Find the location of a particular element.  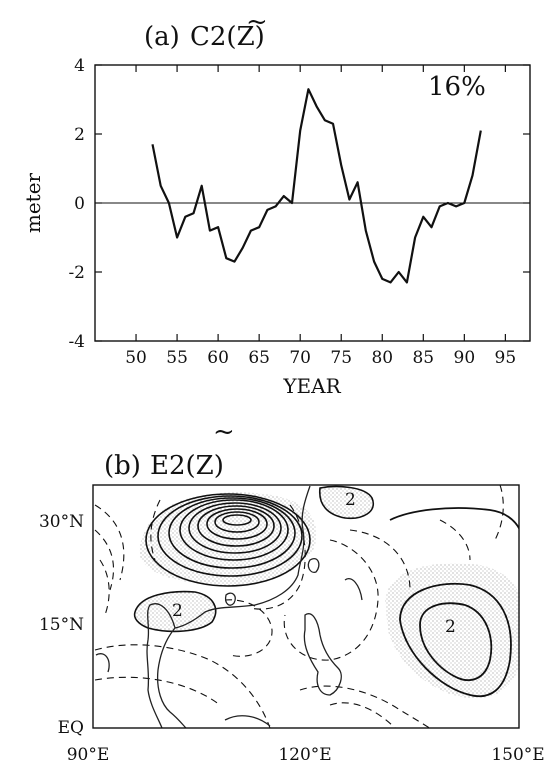

panel-b-ytick-30n: 30°N is located at coordinates (61, 522).